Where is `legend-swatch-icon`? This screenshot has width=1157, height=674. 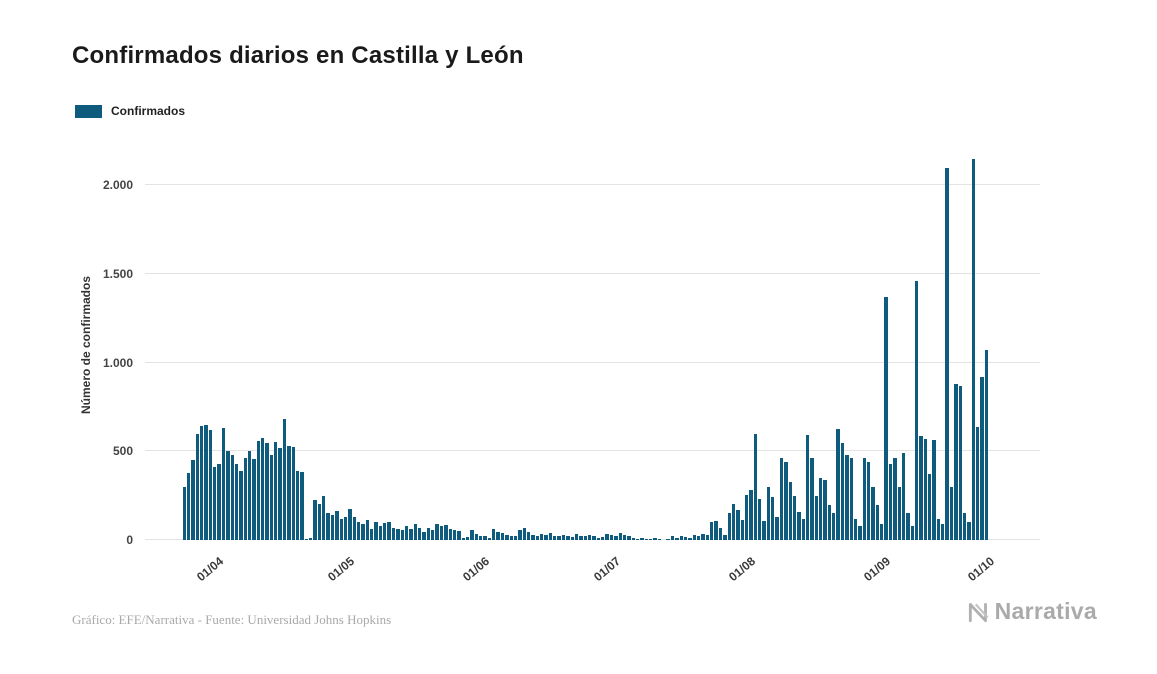
legend-swatch-icon is located at coordinates (88, 111).